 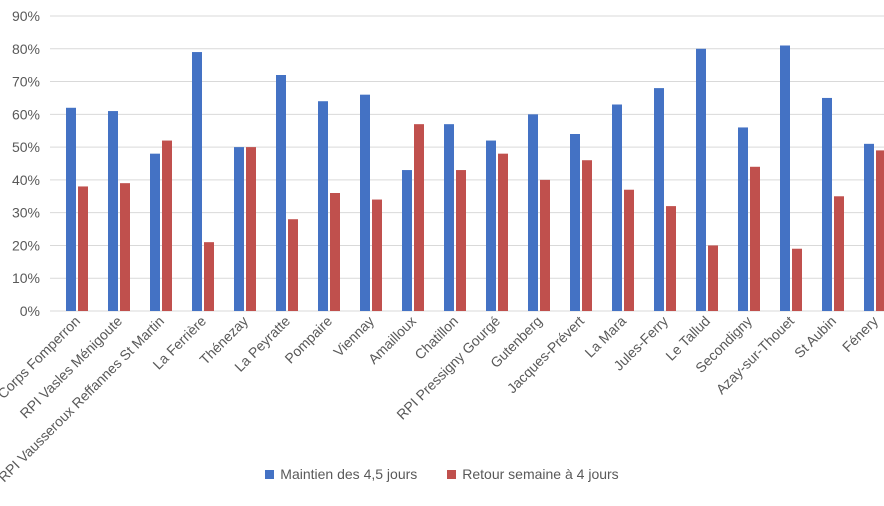 What do you see at coordinates (26, 213) in the screenshot?
I see `y-tick-label: 30%` at bounding box center [26, 213].